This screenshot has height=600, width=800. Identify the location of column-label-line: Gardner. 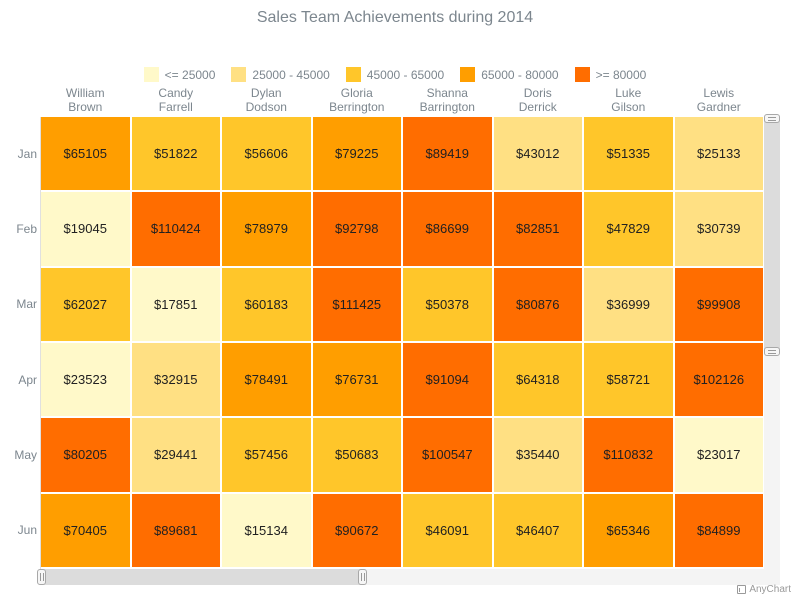
(718, 107).